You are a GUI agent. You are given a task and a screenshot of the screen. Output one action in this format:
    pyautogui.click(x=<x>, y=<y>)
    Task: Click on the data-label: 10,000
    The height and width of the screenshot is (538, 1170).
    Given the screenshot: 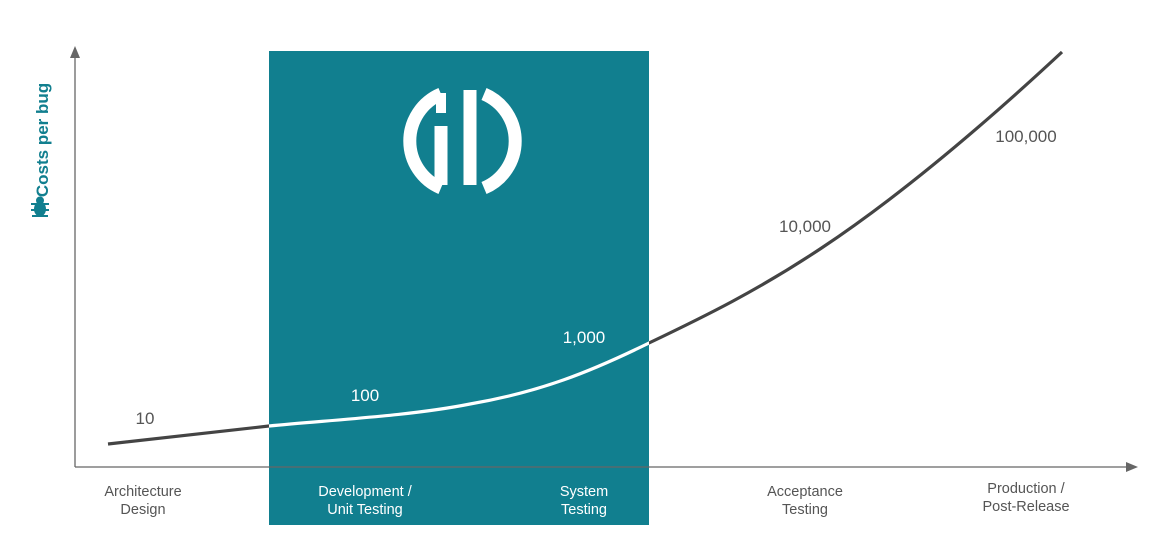 What is the action you would take?
    pyautogui.click(x=805, y=226)
    